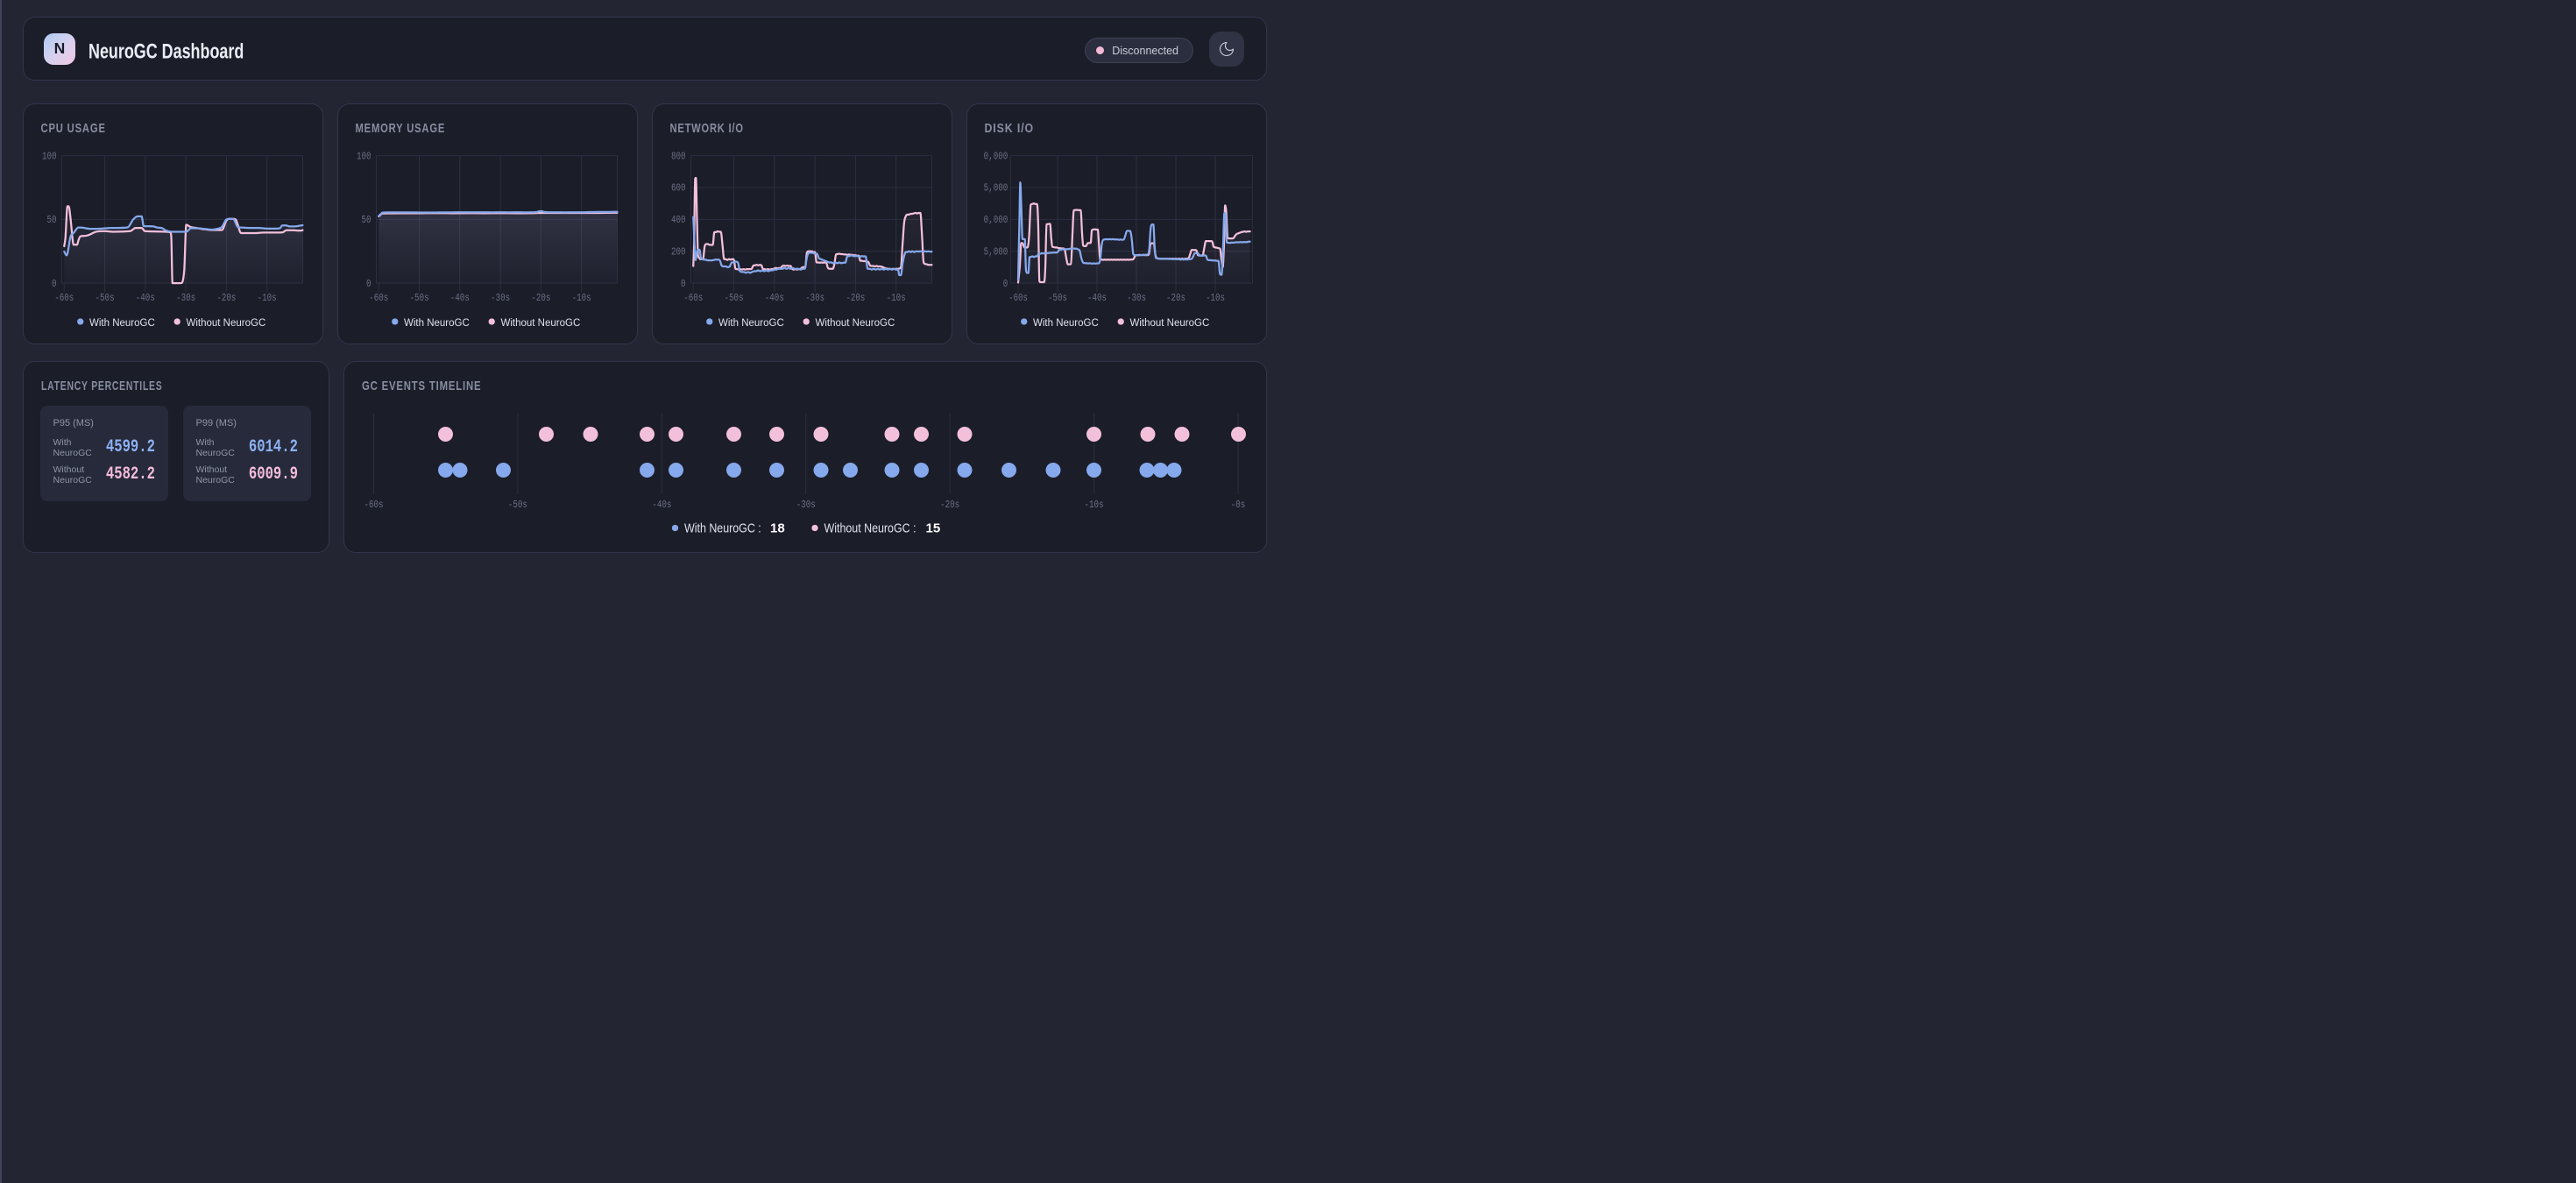 The width and height of the screenshot is (2576, 1183). Describe the element at coordinates (72, 128) in the screenshot. I see `svg-text: CPU USAGE` at that location.